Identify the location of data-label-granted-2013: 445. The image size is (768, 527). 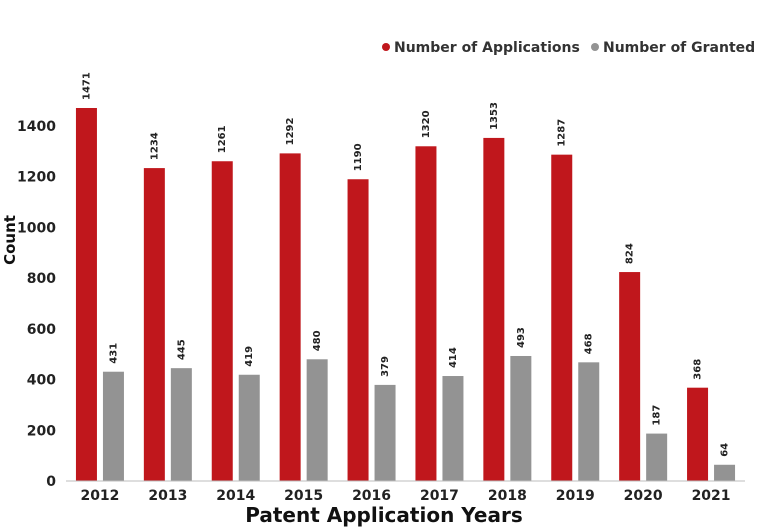
(181, 349).